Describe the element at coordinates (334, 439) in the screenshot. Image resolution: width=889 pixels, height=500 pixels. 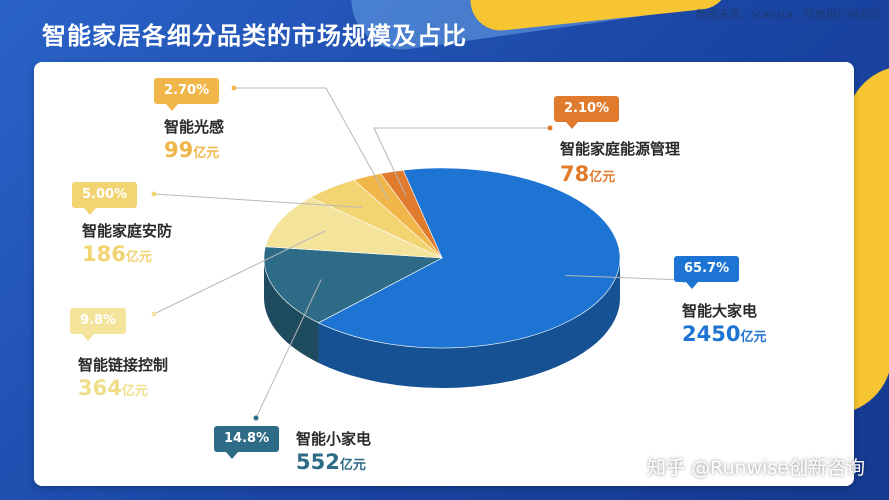
I see `category-label-small-appliance: 智能小家电` at that location.